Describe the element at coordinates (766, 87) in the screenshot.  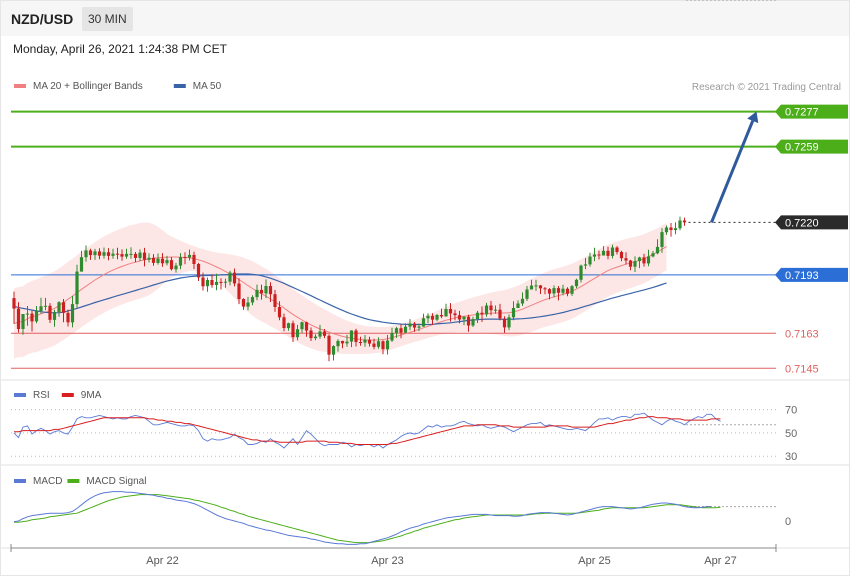
I see `copyright: Research © 2021 Trading Central` at that location.